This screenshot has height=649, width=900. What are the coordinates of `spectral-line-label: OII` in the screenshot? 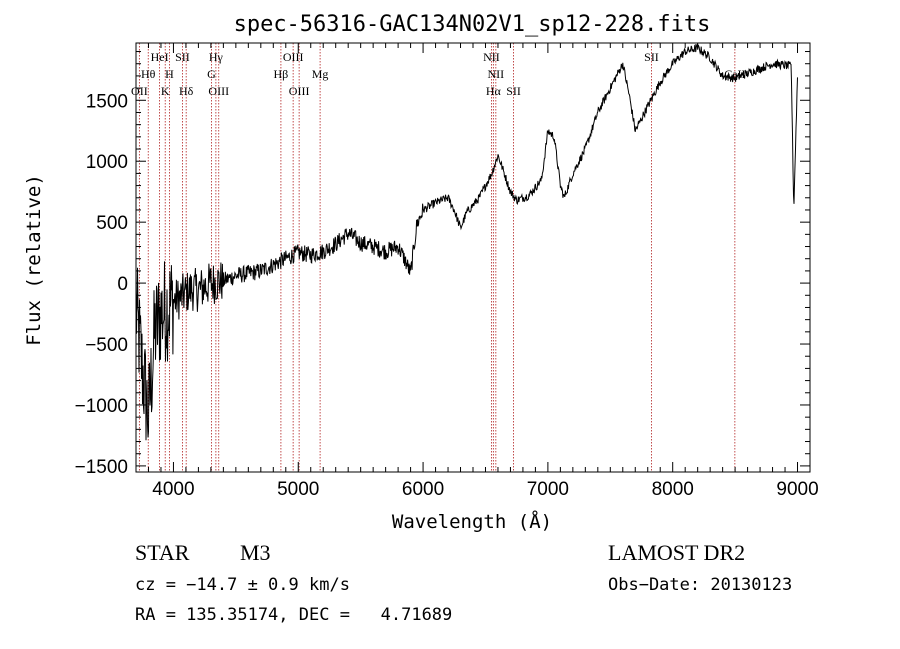 It's located at (139, 91).